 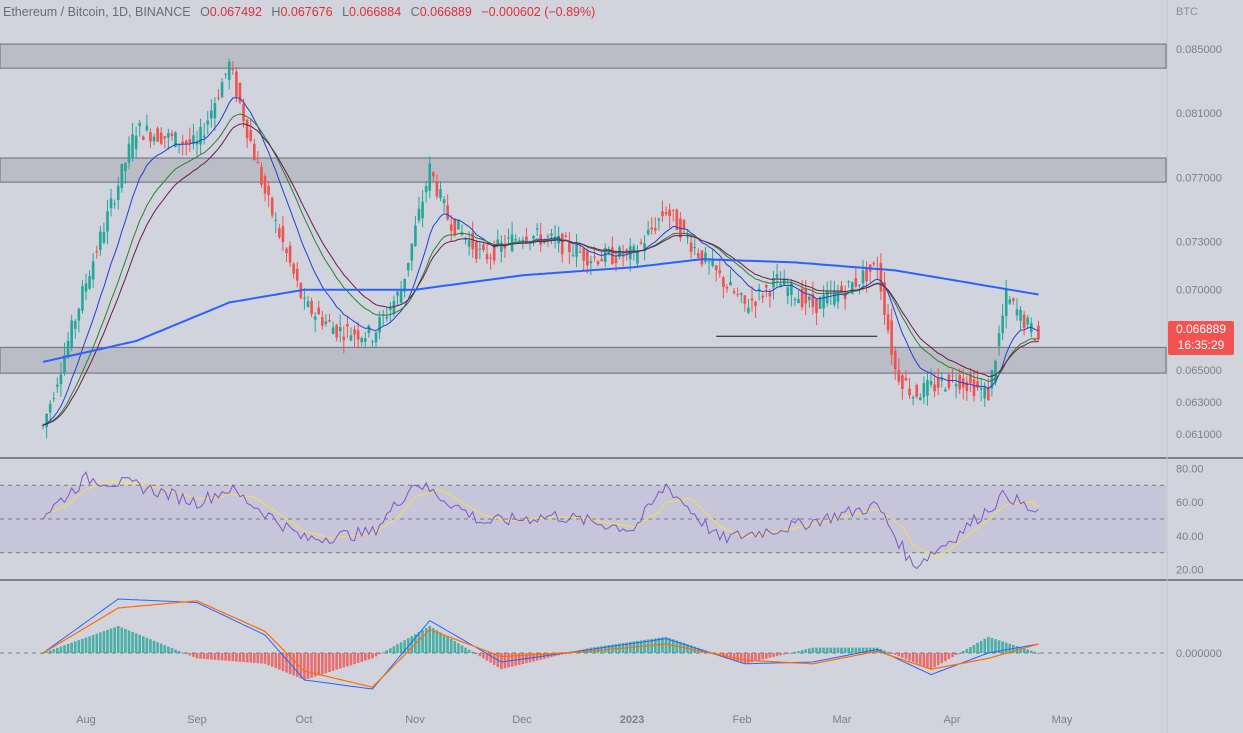 I want to click on time-tick-label: May, so click(x=1062, y=720).